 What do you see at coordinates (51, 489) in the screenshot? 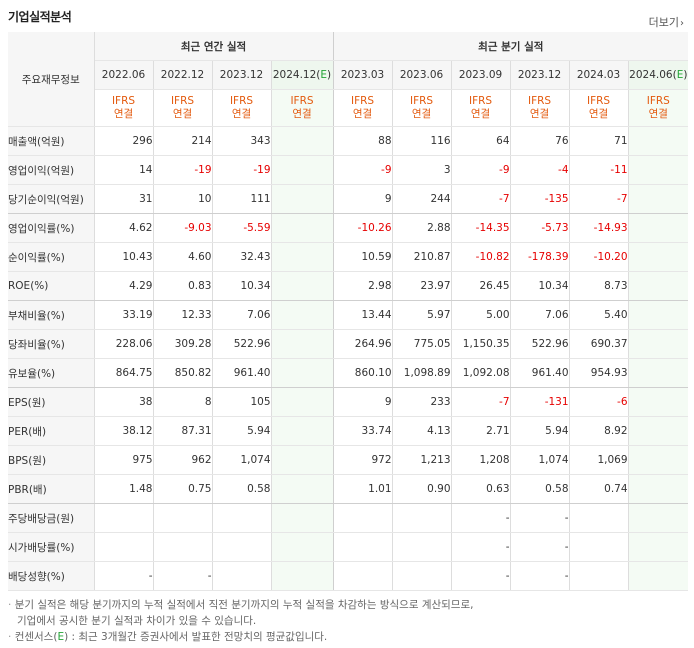
I see `row-label: PBR(배)` at bounding box center [51, 489].